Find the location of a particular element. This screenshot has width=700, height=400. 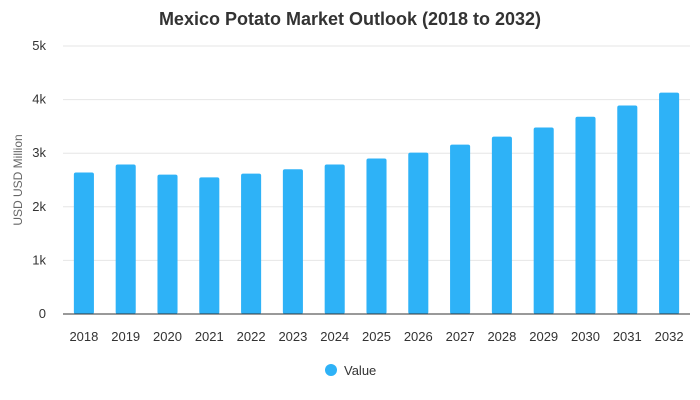

x-tick-label: 2029 is located at coordinates (543, 336).